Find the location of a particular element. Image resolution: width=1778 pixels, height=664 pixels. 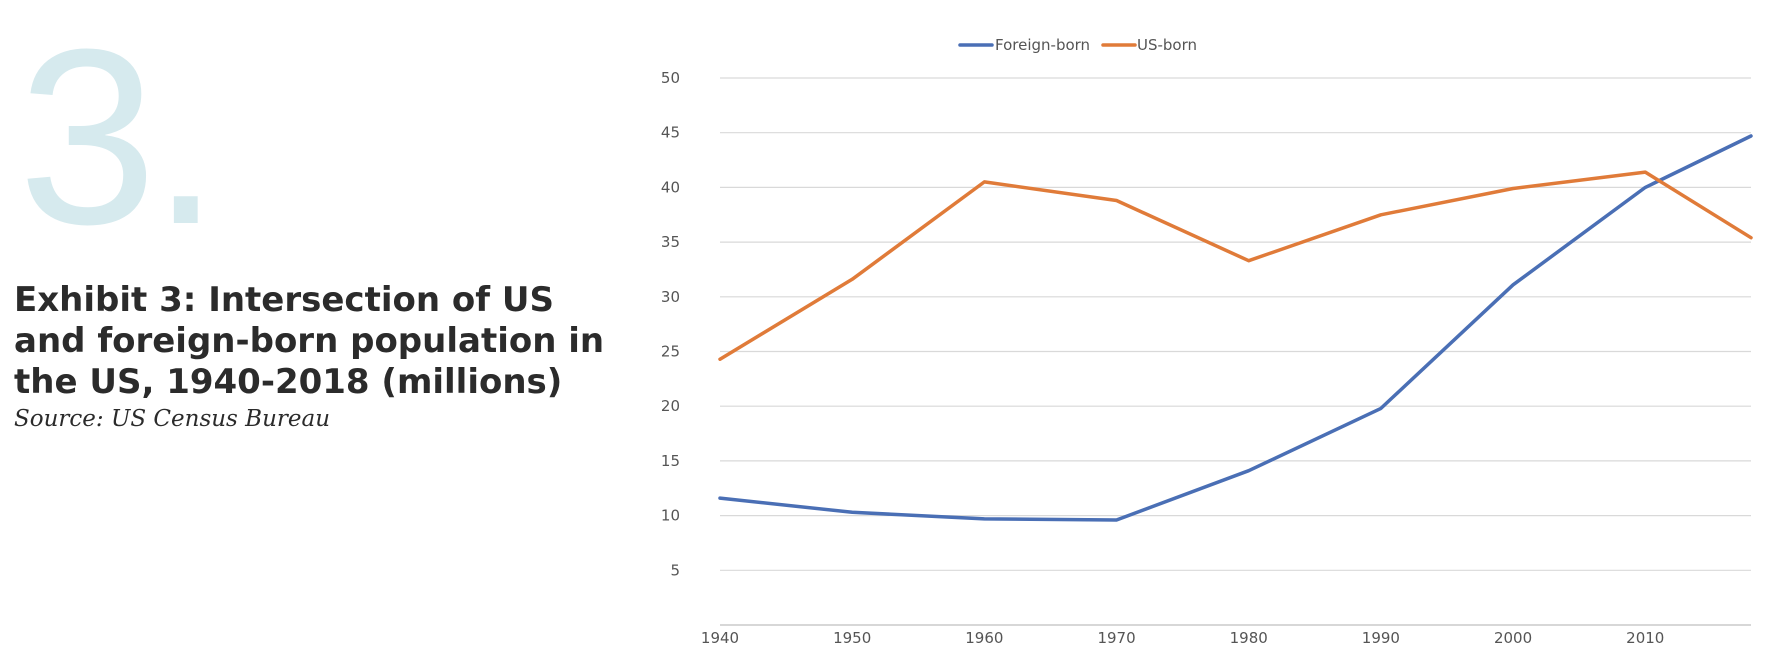

y-tick-label: 15 is located at coordinates (670, 461).